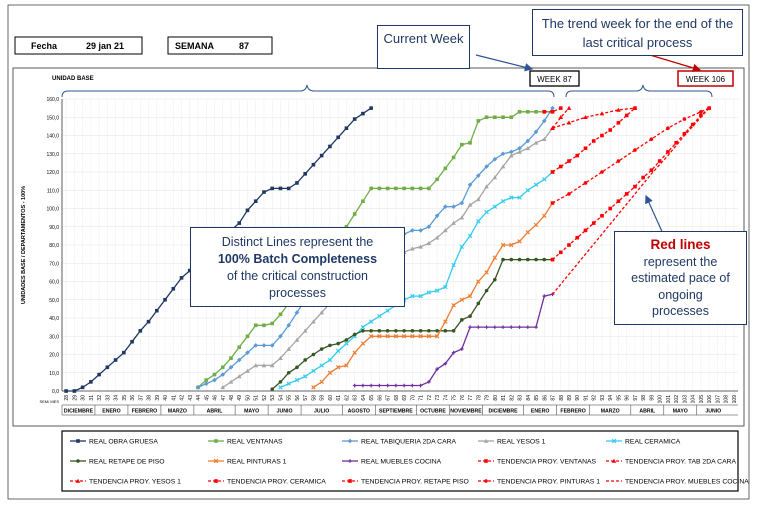  What do you see at coordinates (539, 482) in the screenshot?
I see `legend-item: TENDENCIA PROY. PINTURAS 1` at bounding box center [539, 482].